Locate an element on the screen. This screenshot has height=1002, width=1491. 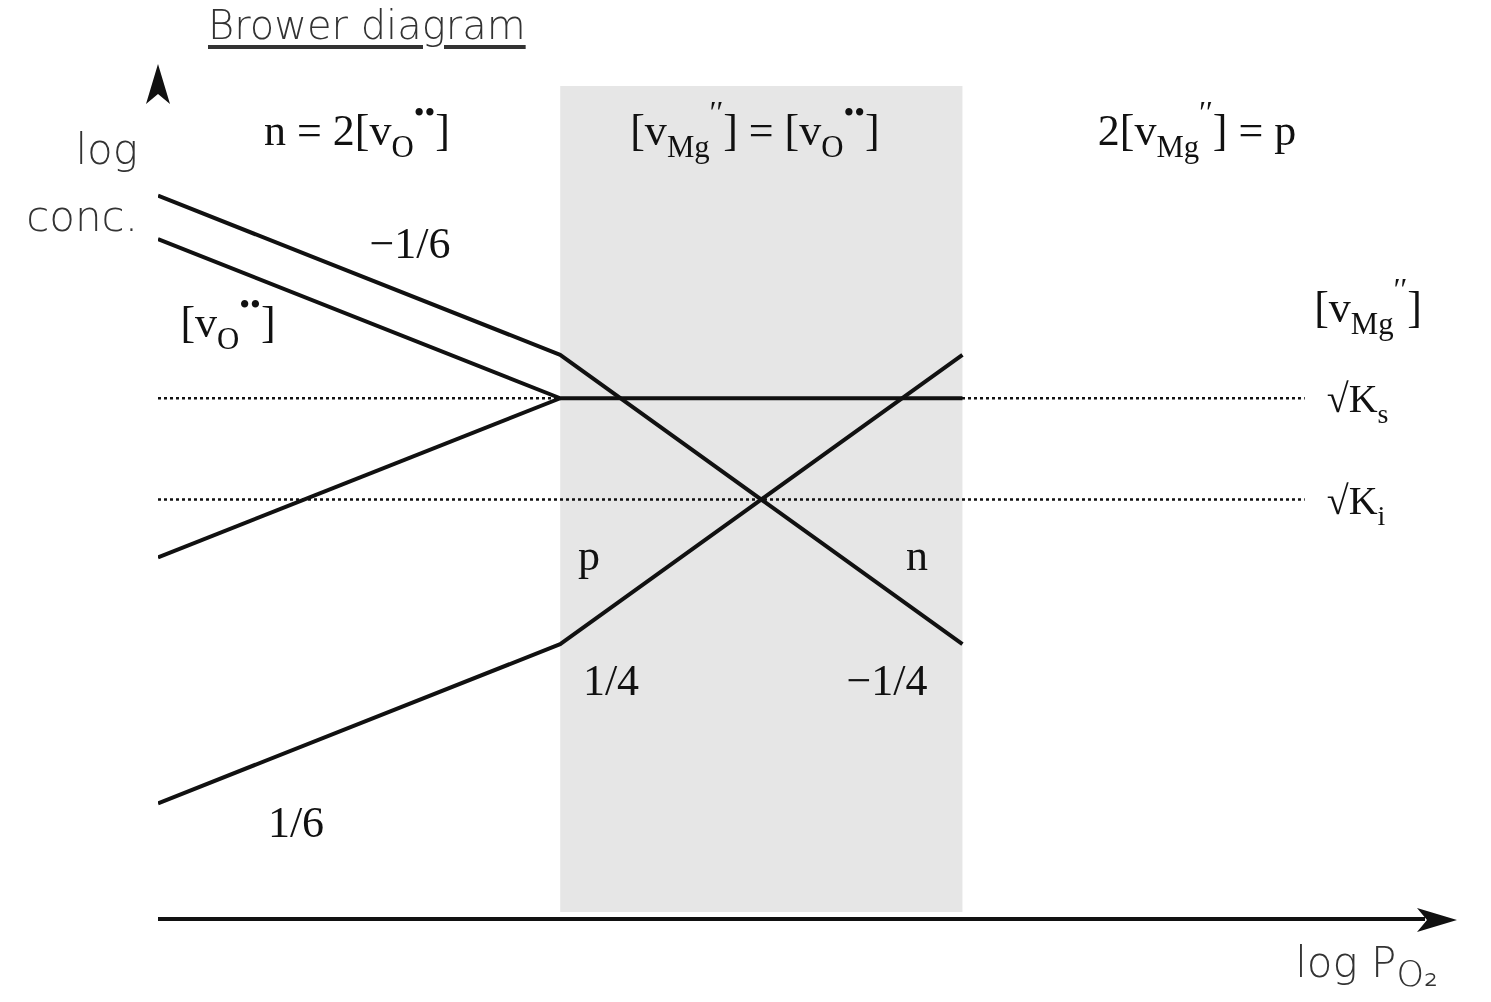
annotation: 1/6 is located at coordinates (296, 822).